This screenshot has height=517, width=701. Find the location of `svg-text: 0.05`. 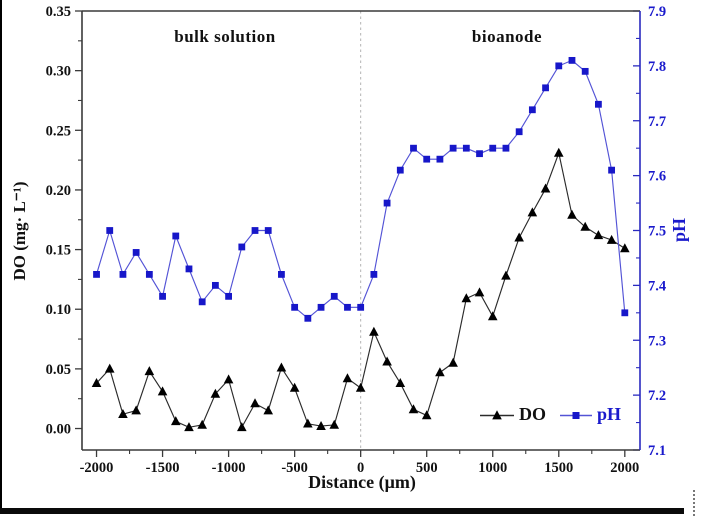

svg-text: 0.05 is located at coordinates (58, 370).